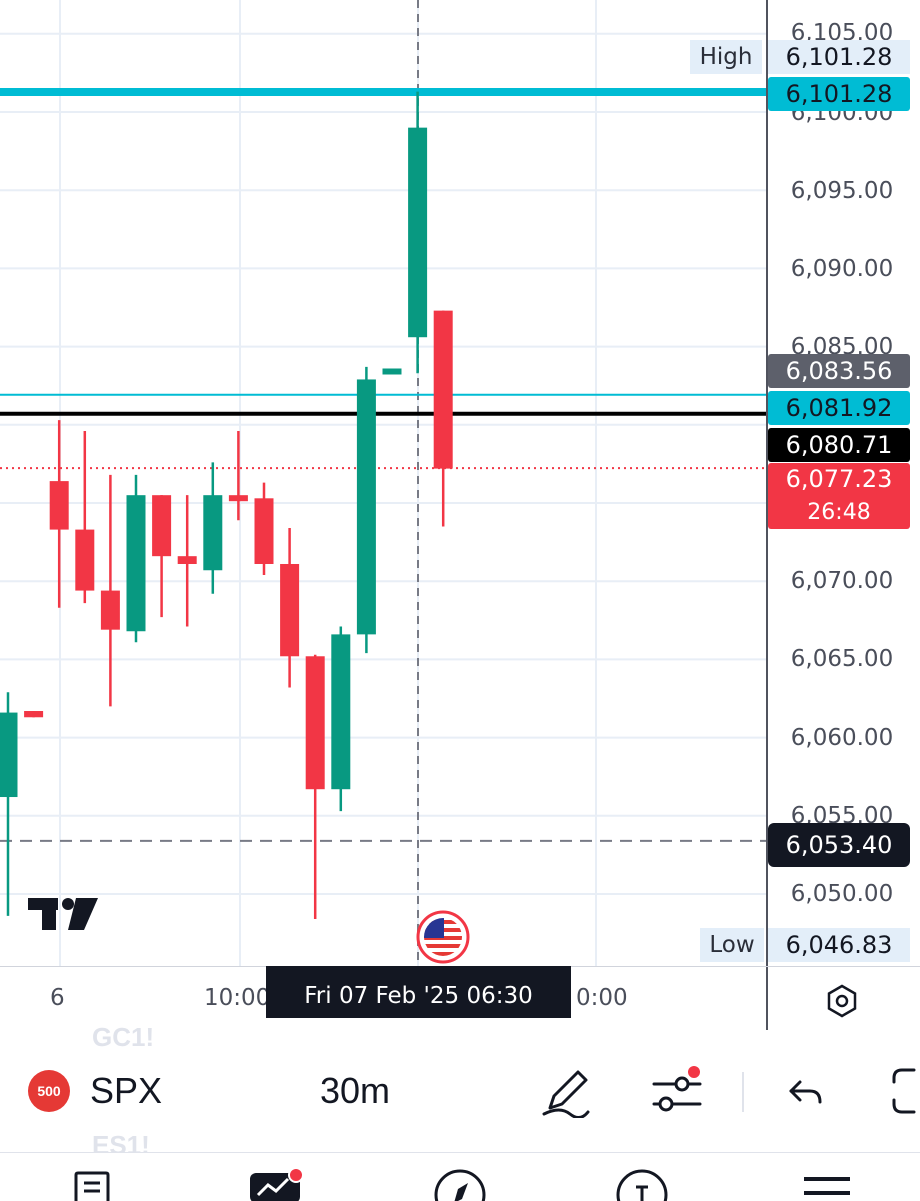  What do you see at coordinates (839, 57) in the screenshot?
I see `high-value-label: 6,101.28` at bounding box center [839, 57].